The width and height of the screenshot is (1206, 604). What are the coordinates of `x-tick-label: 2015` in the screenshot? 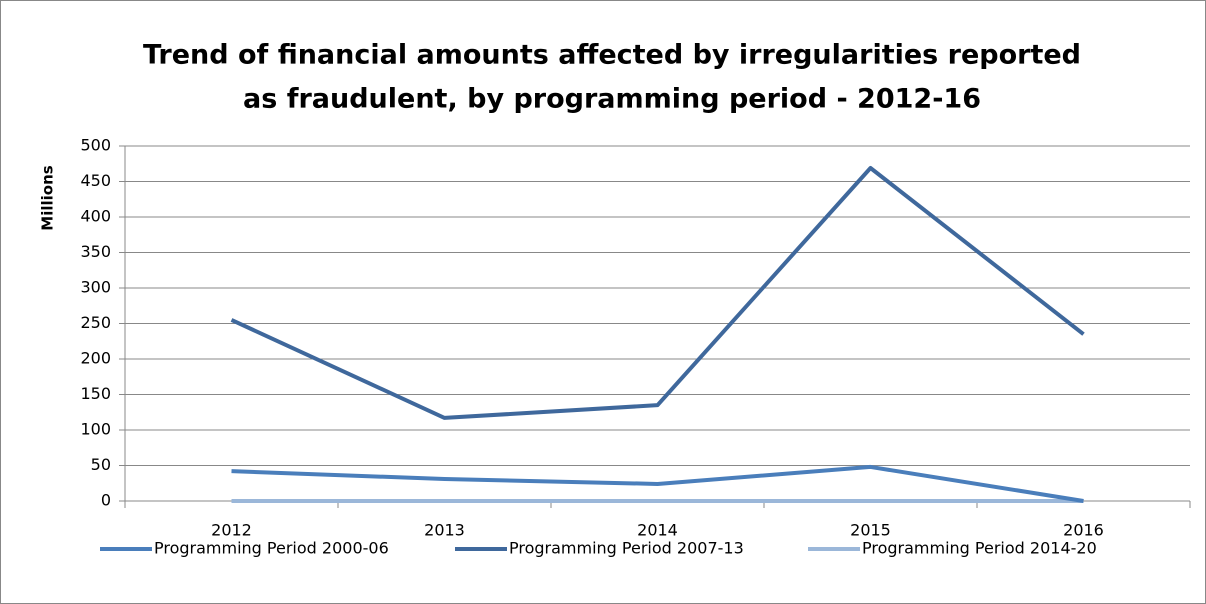 It's located at (870, 530).